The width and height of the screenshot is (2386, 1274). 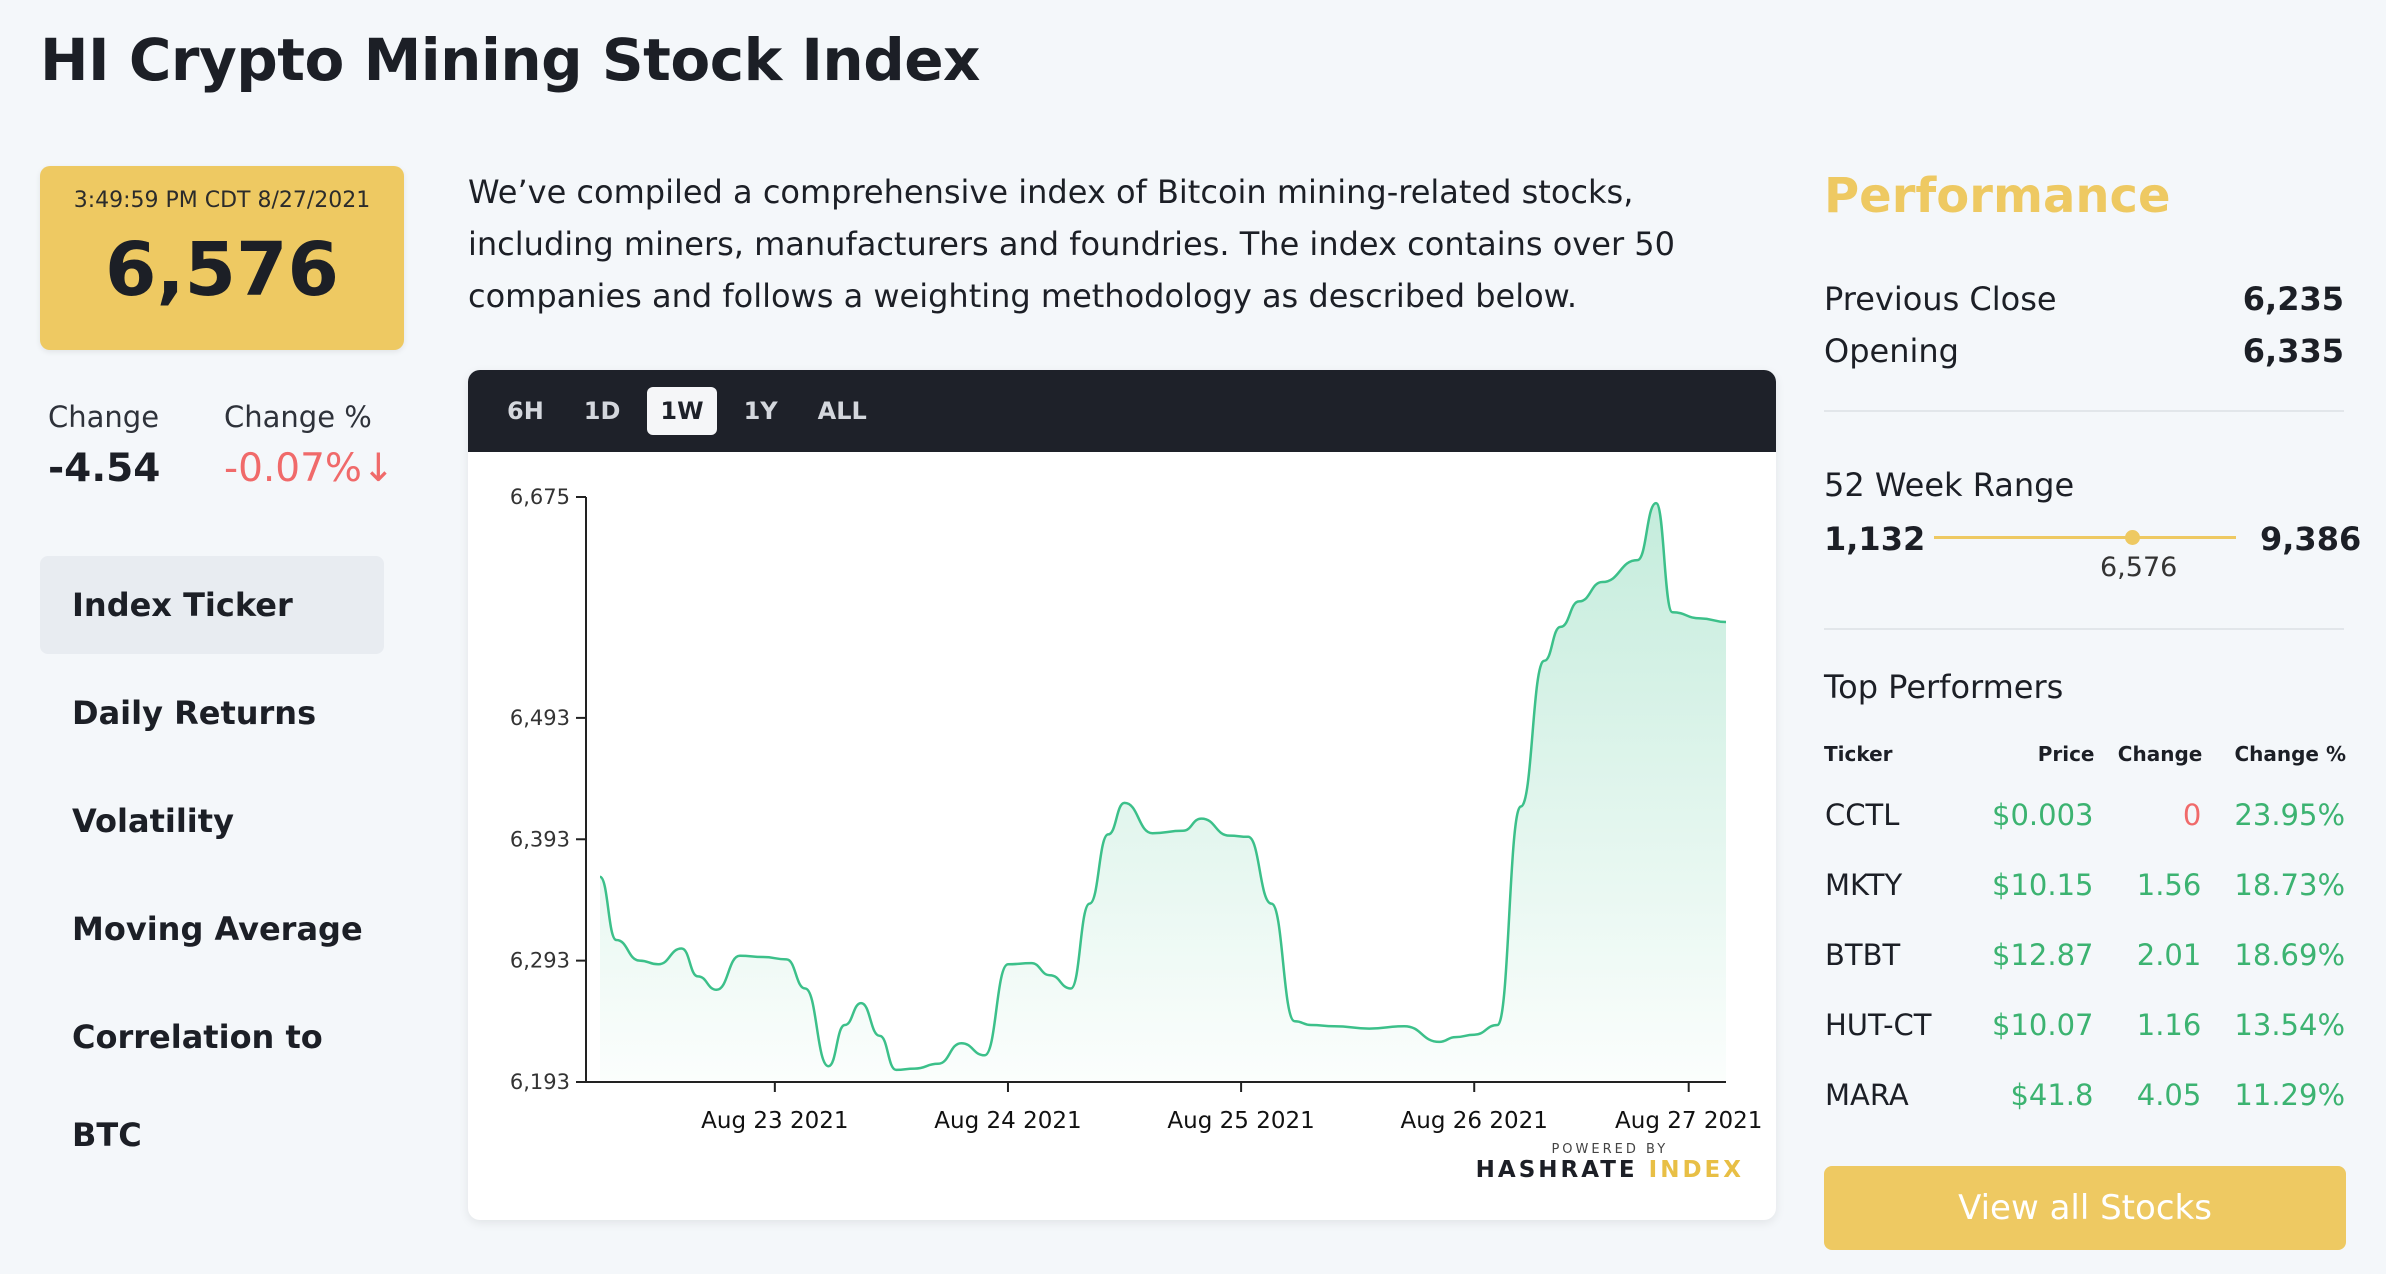 I want to click on opening-value: 6,335, so click(x=2293, y=351).